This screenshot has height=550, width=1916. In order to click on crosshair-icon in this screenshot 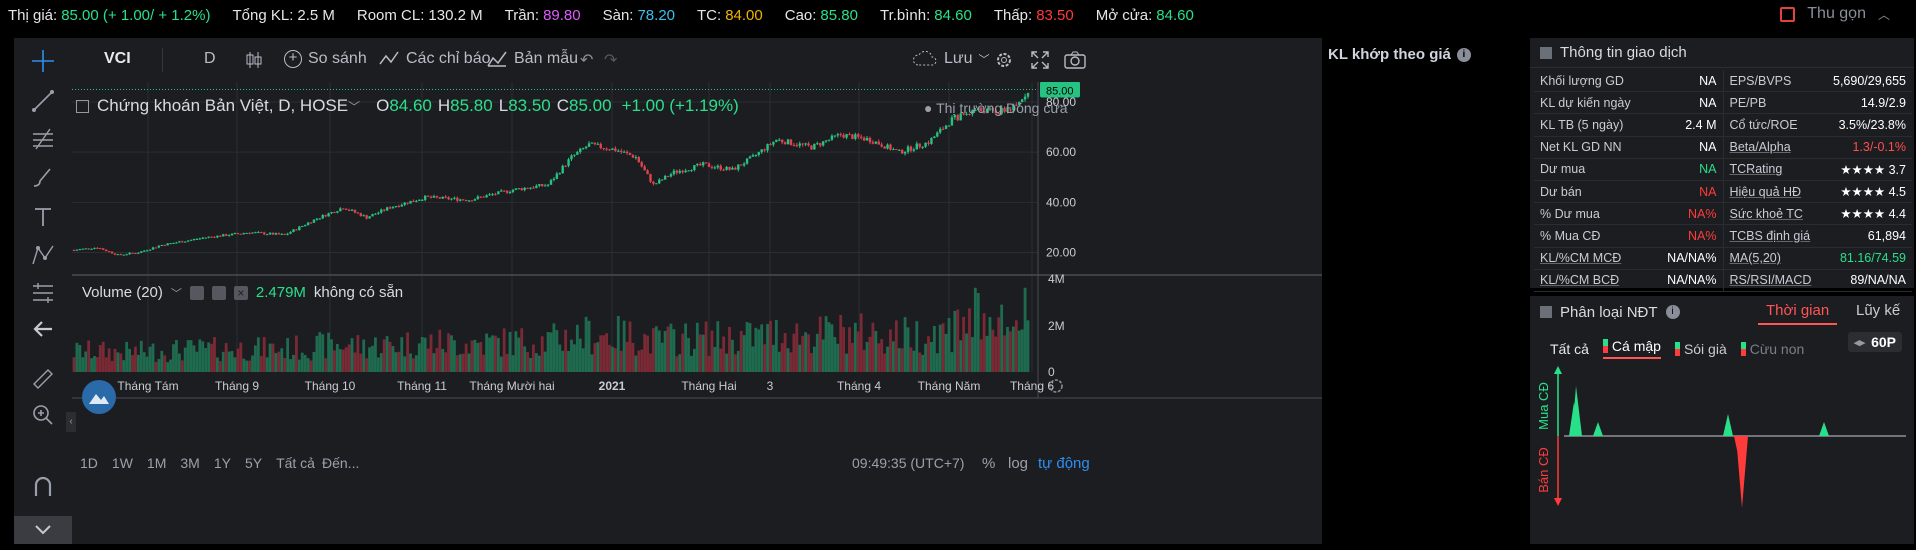, I will do `click(43, 61)`.